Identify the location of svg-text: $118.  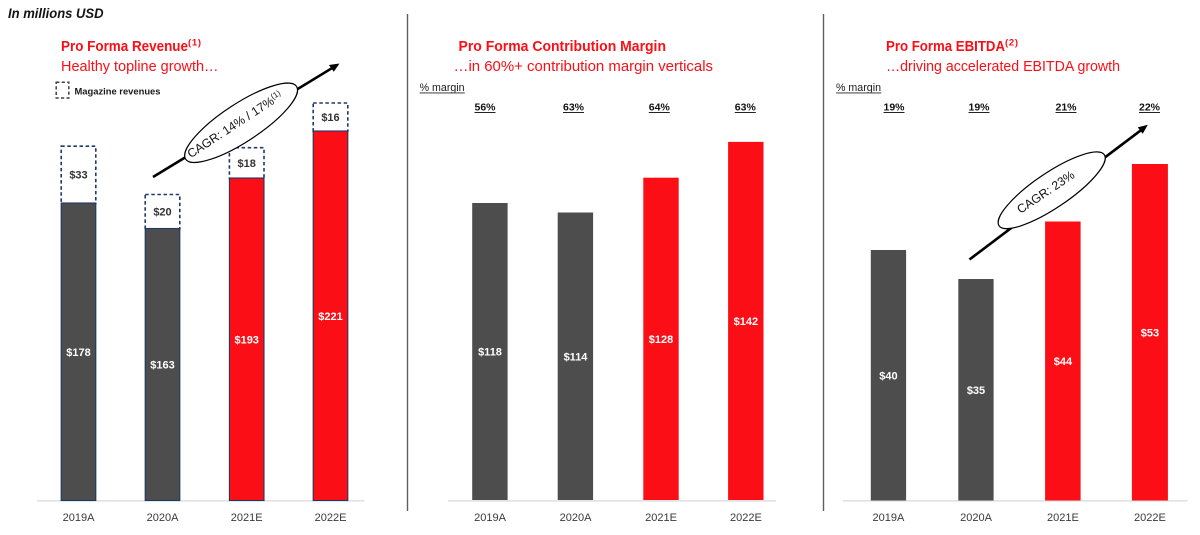
(490, 353).